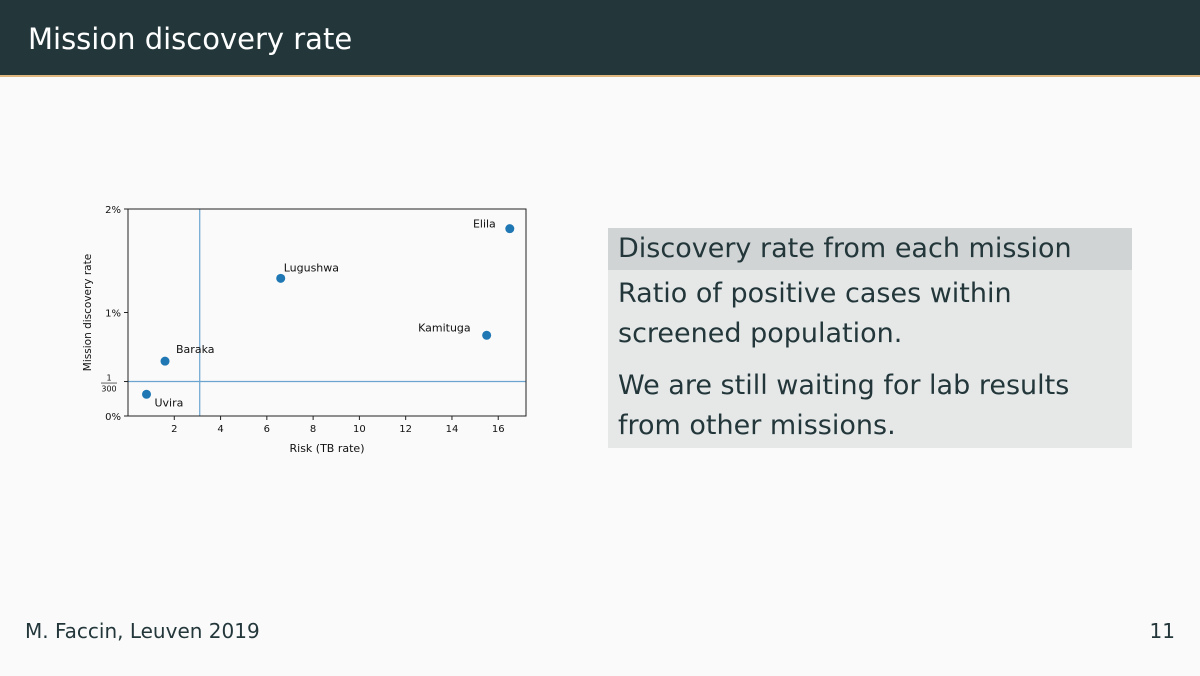 The width and height of the screenshot is (1200, 676). Describe the element at coordinates (359, 429) in the screenshot. I see `x-tick-label-10: 10` at that location.